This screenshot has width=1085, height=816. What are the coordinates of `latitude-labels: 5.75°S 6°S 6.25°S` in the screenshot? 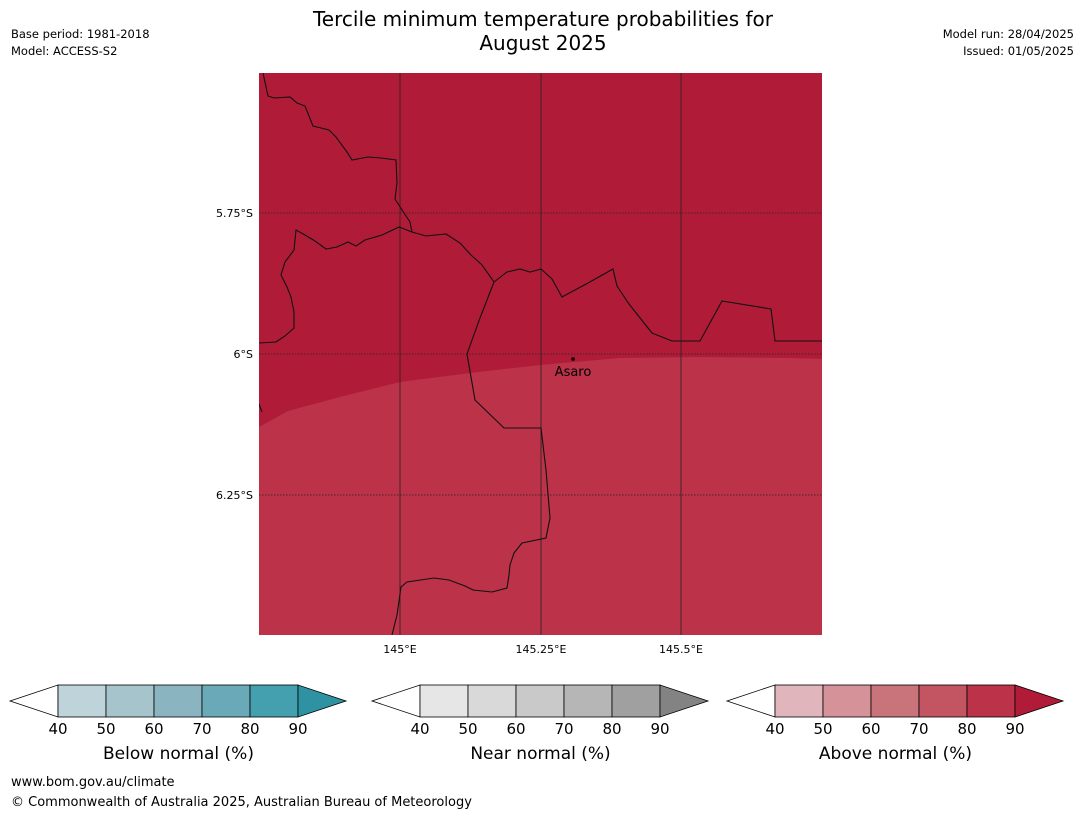 It's located at (234, 354).